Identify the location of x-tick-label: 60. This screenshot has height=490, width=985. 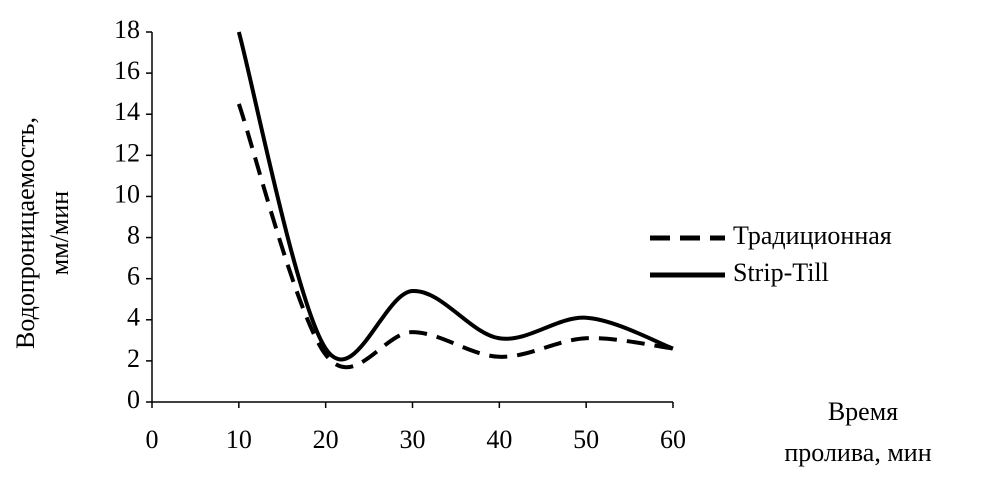
(673, 439).